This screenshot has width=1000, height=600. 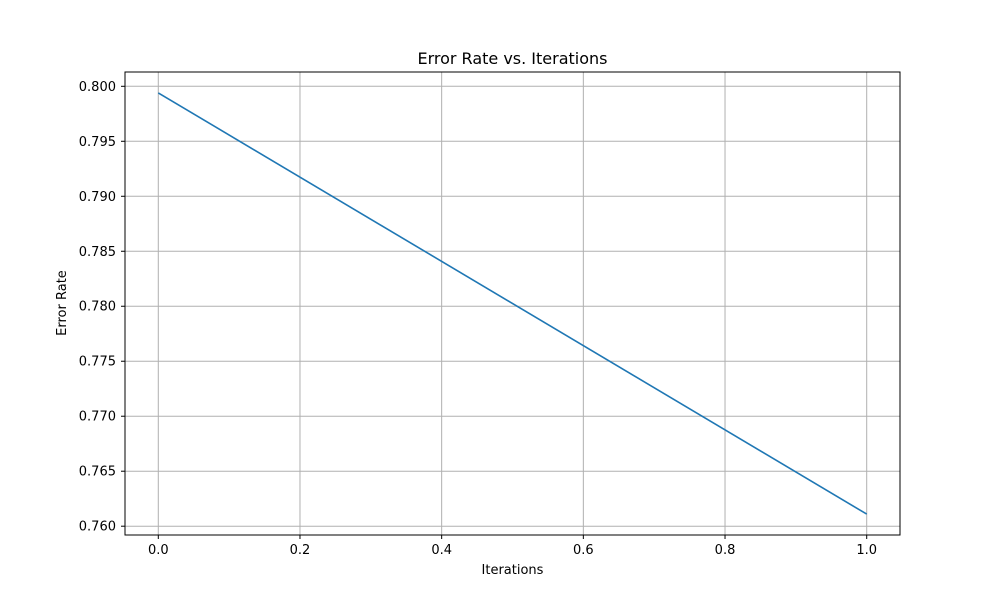 I want to click on y-tick-label: 0.795, so click(x=97, y=142).